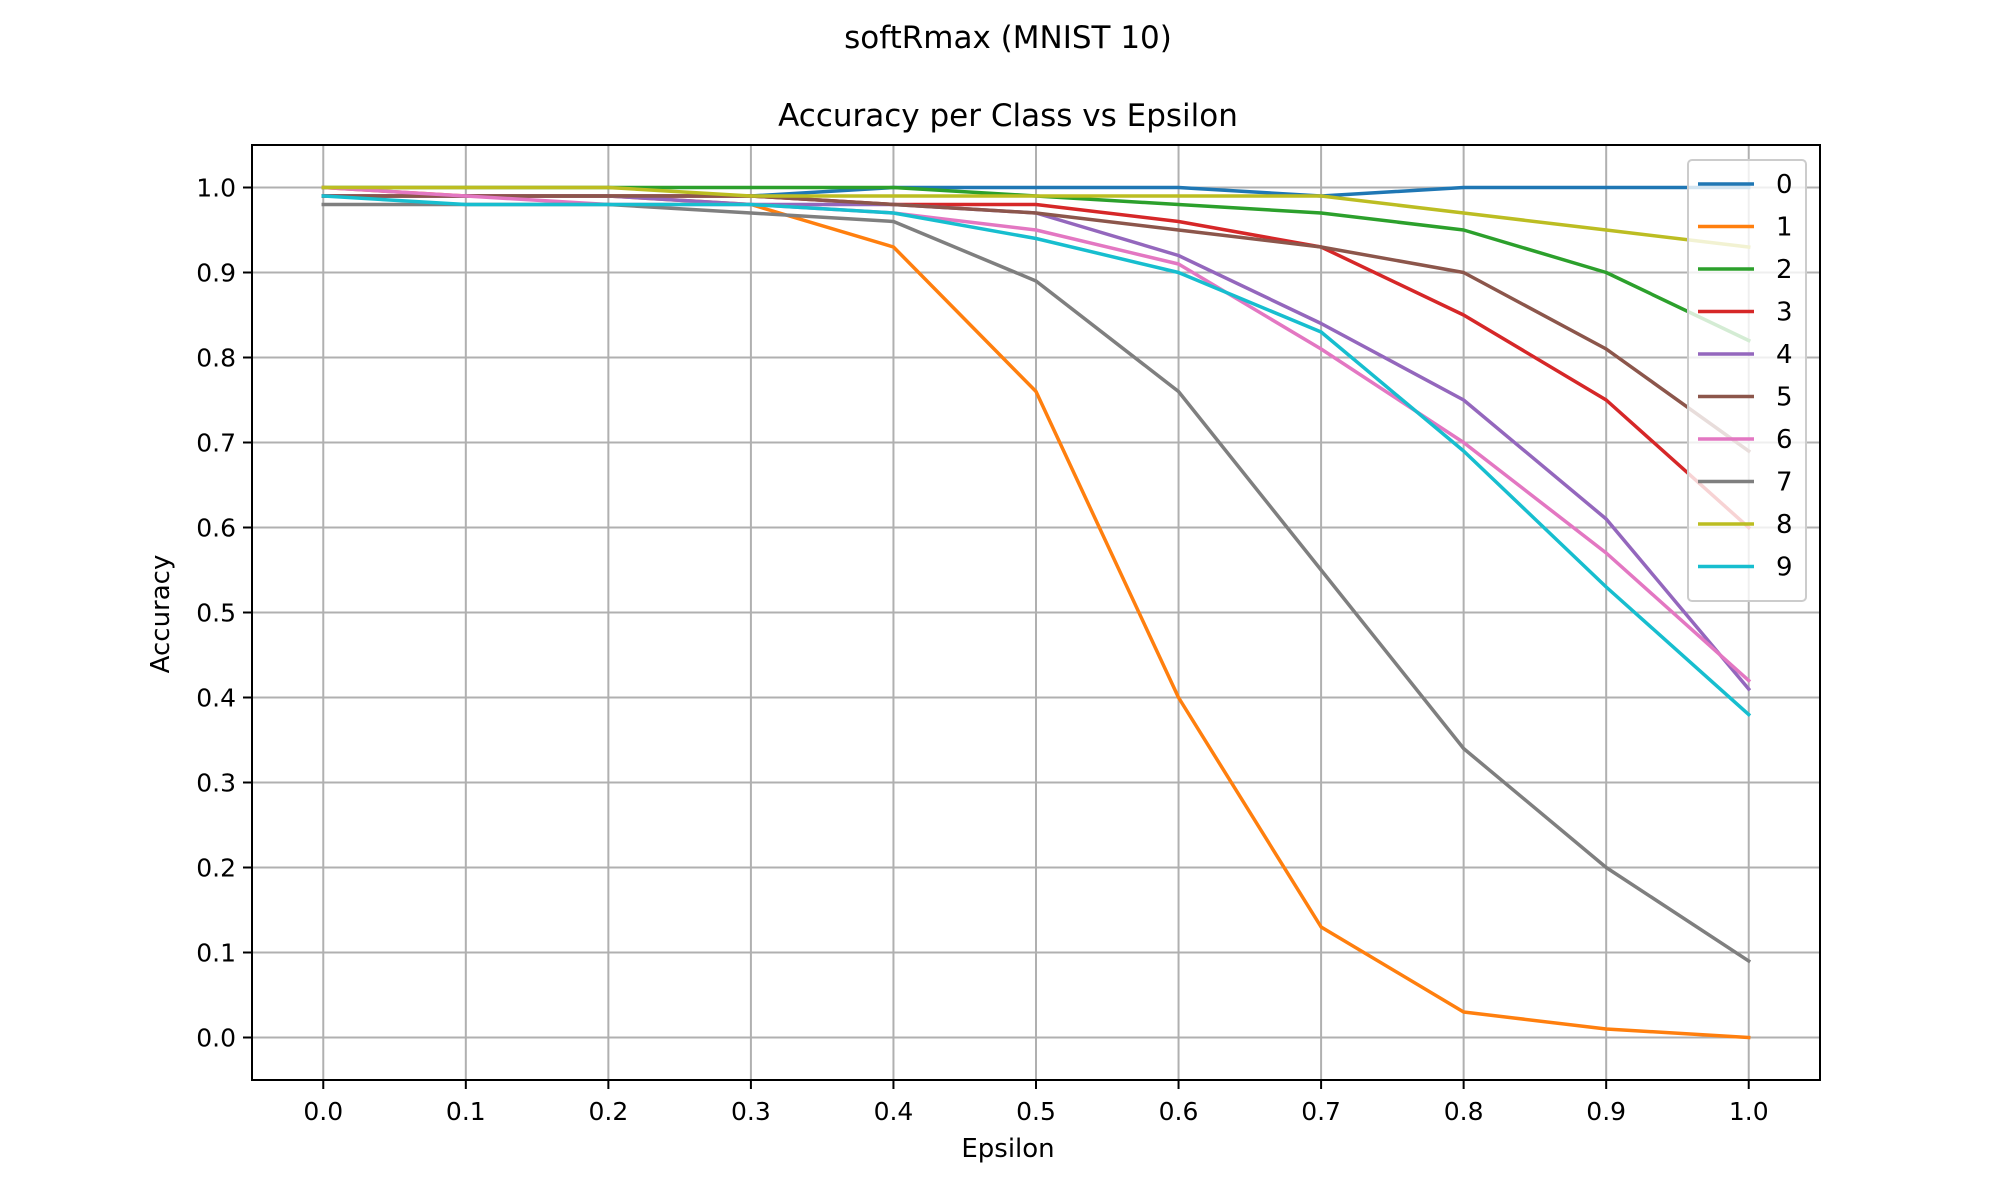 The image size is (2000, 1200). I want to click on y-tick-label: 0.8, so click(216, 358).